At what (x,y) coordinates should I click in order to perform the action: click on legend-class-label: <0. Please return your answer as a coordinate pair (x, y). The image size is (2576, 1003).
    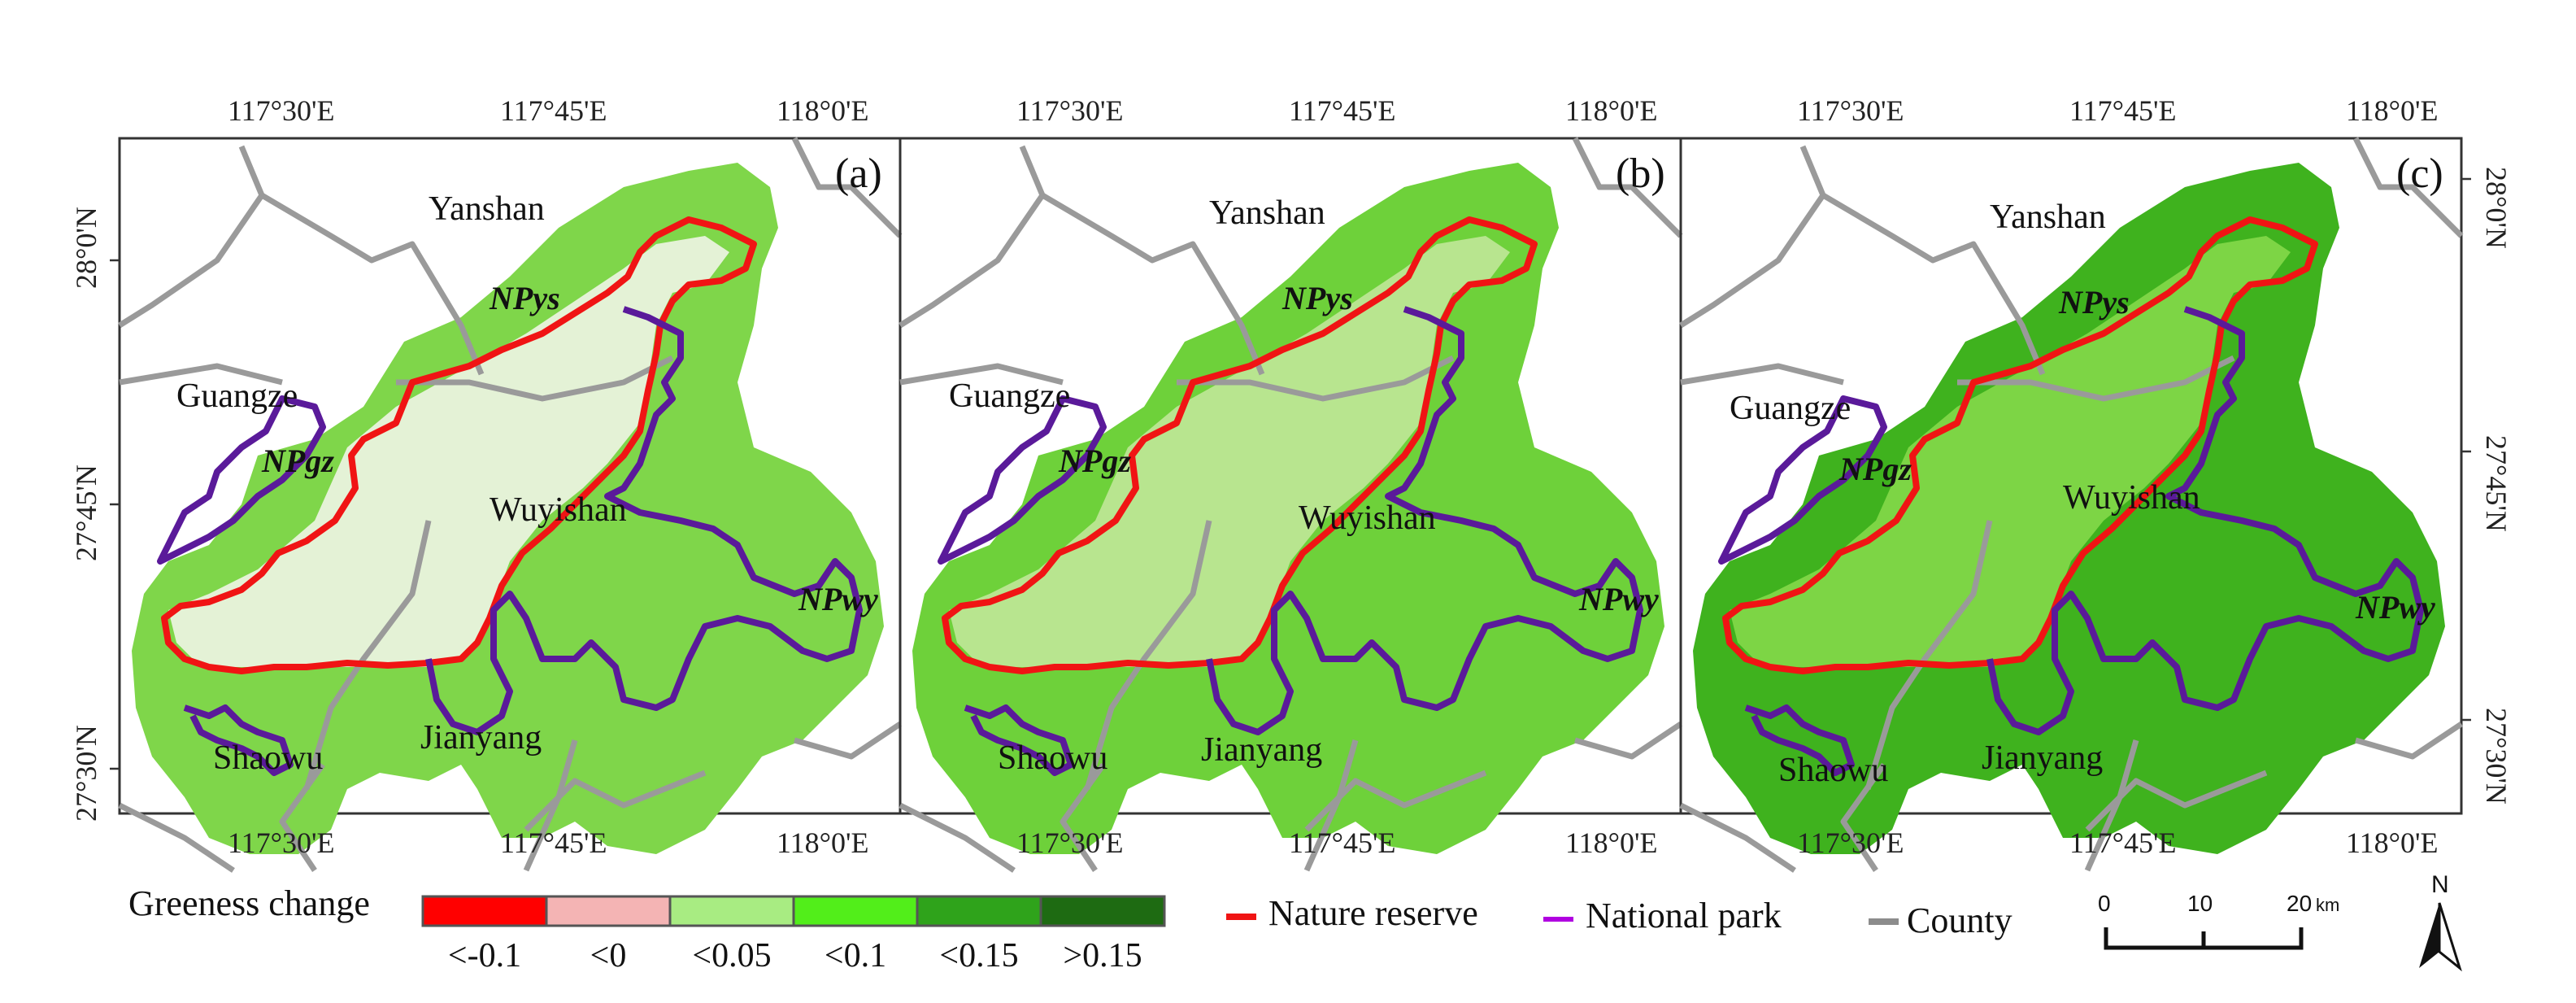
    Looking at the image, I should click on (608, 956).